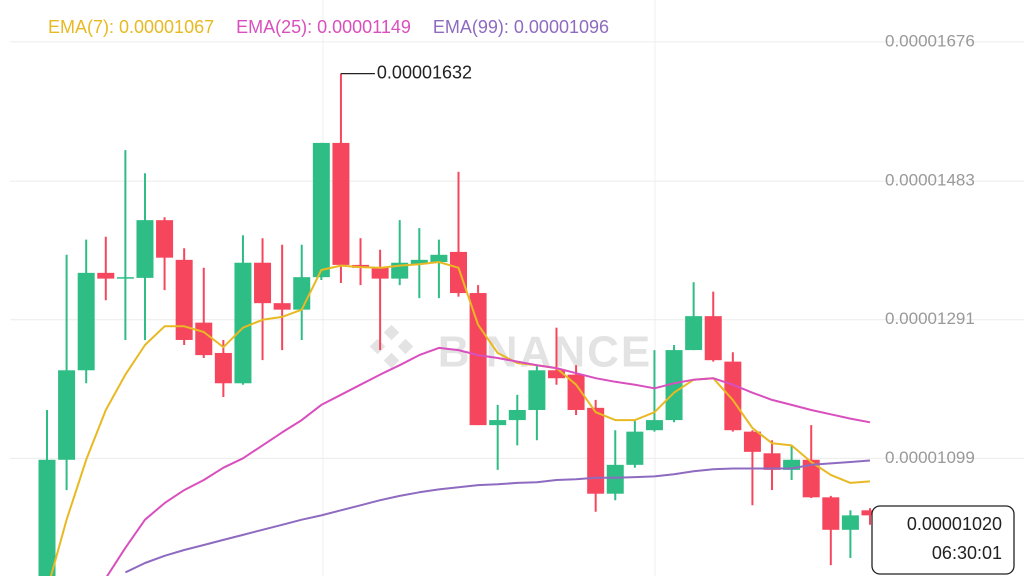  Describe the element at coordinates (930, 180) in the screenshot. I see `y-tick-label: 0.00001483` at that location.